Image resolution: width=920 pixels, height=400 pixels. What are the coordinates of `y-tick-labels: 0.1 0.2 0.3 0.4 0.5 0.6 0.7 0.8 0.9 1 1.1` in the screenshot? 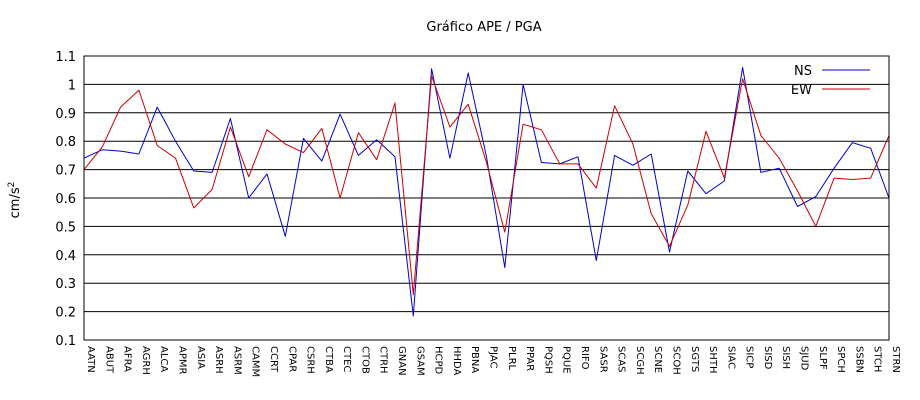 It's located at (65, 199).